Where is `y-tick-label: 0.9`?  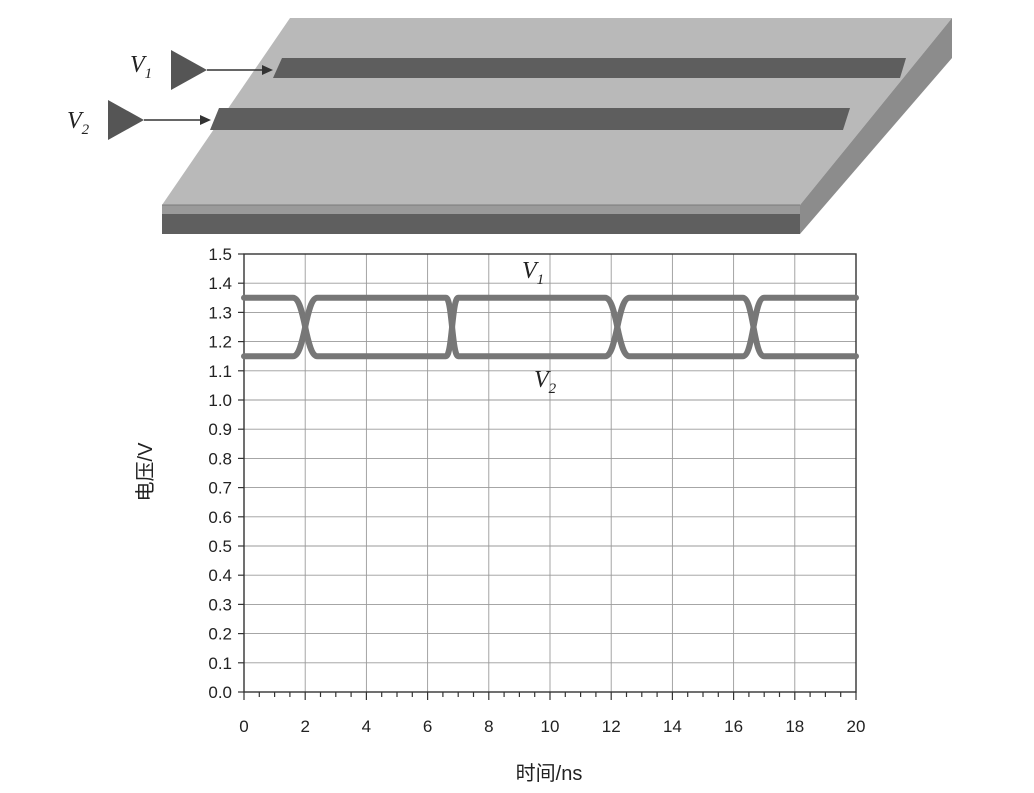
y-tick-label: 0.9 is located at coordinates (220, 429).